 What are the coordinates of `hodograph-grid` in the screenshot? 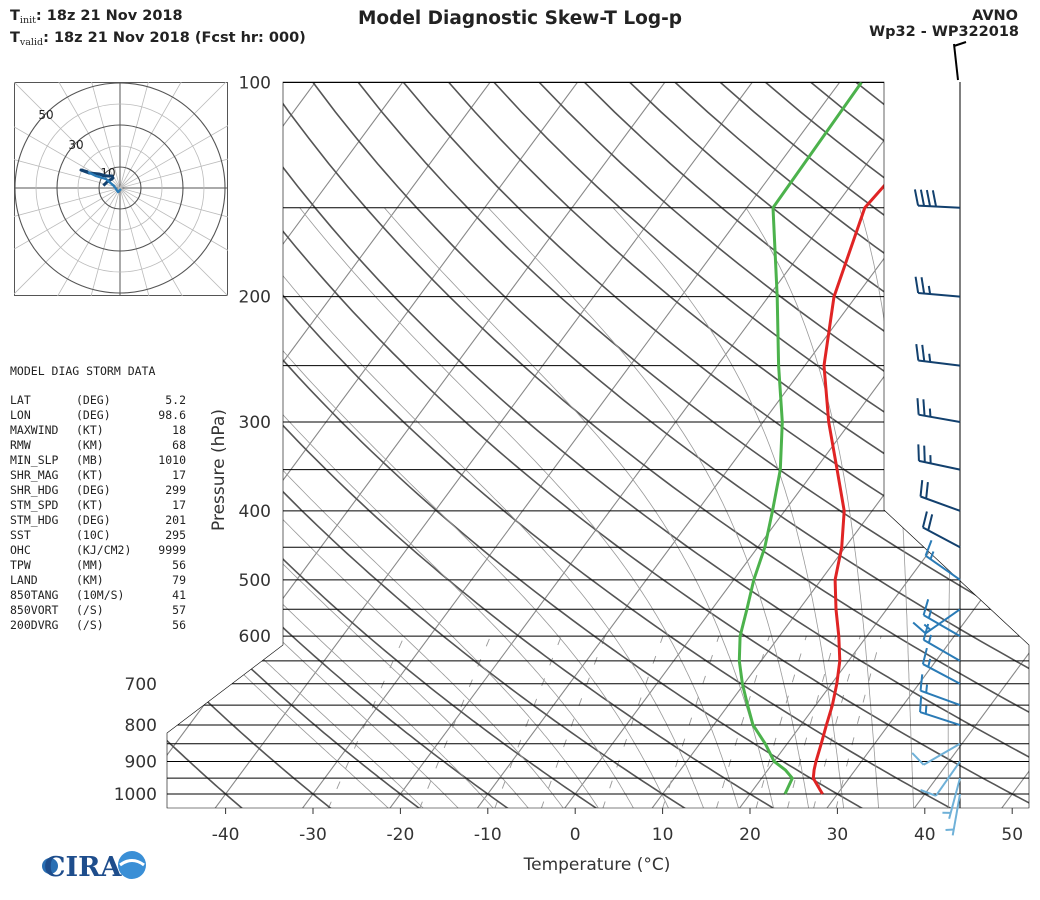 It's located at (121, 189).